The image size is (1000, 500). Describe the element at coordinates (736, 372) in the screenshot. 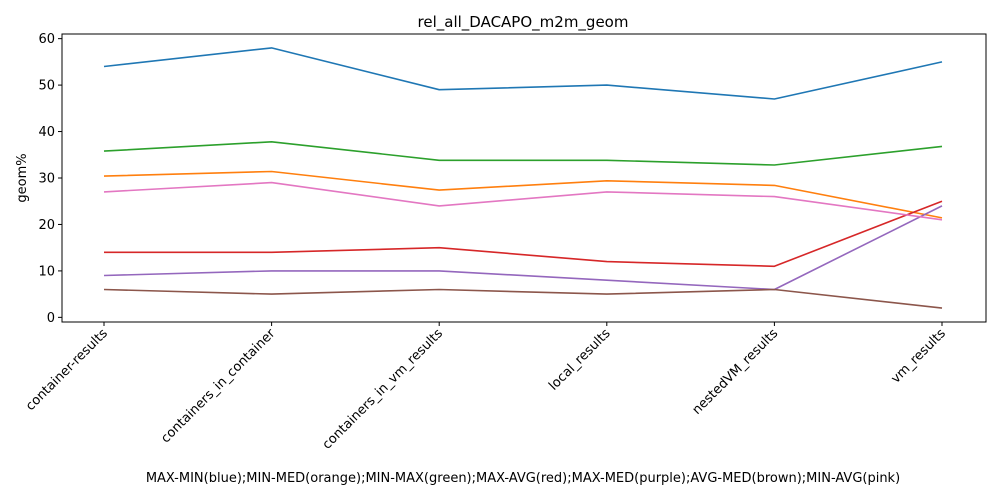

I see `x-tick-label: nestedVM_results` at that location.